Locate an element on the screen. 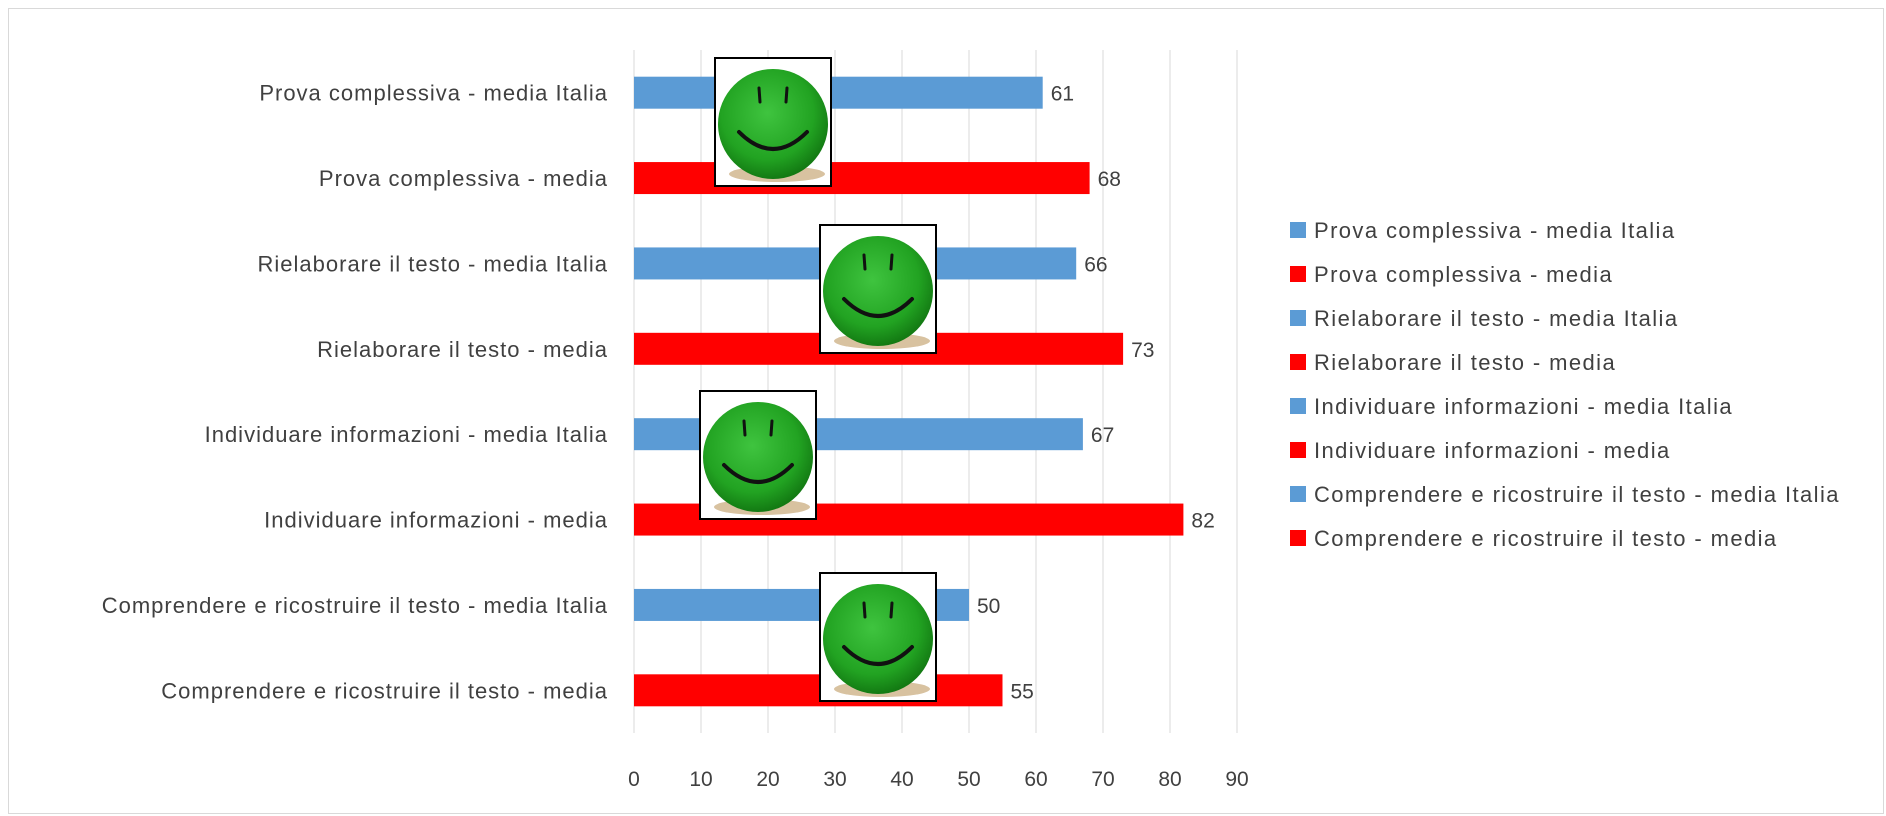  category-label: Rielaborare il testo - media Italia is located at coordinates (433, 263).